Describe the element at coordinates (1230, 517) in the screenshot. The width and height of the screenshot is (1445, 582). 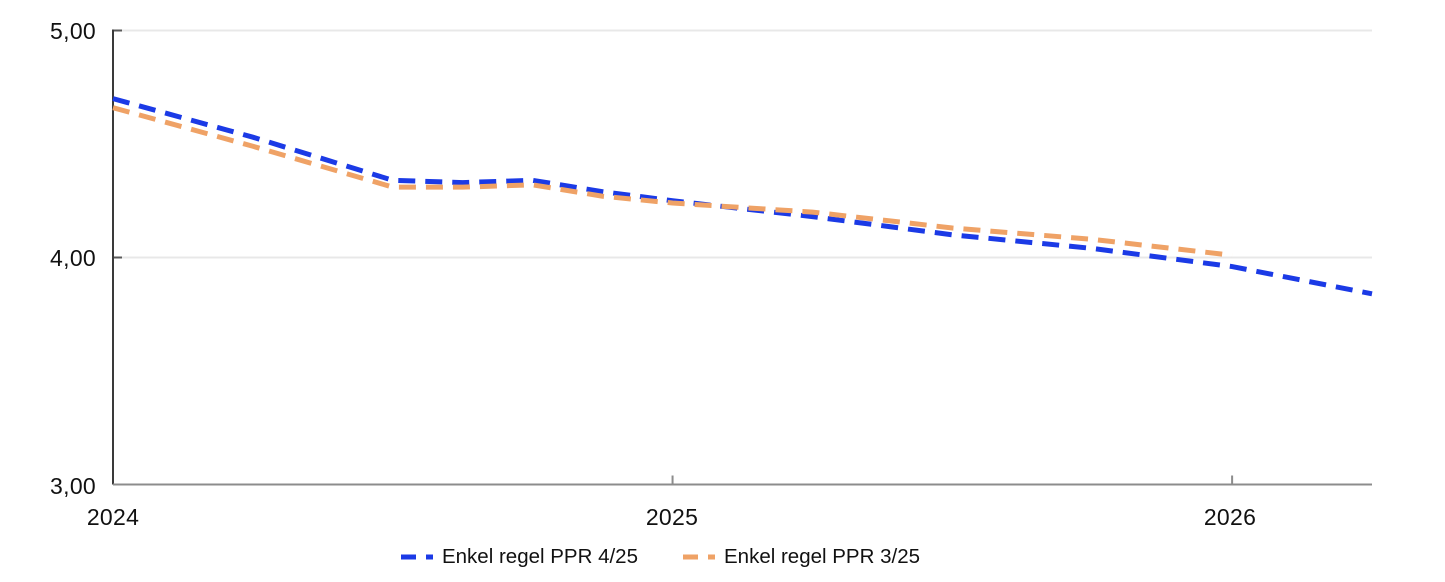
I see `x-axis-tick-label: 2026` at that location.